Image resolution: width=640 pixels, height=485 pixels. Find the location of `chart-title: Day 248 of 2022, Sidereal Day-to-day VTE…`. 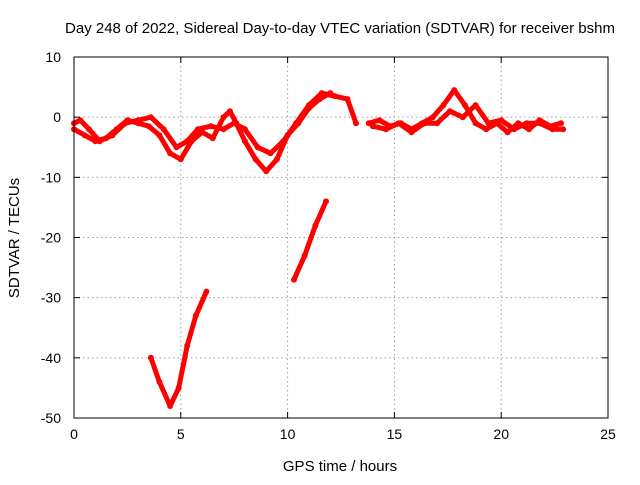

chart-title: Day 248 of 2022, Sidereal Day-to-day VTE… is located at coordinates (340, 28).